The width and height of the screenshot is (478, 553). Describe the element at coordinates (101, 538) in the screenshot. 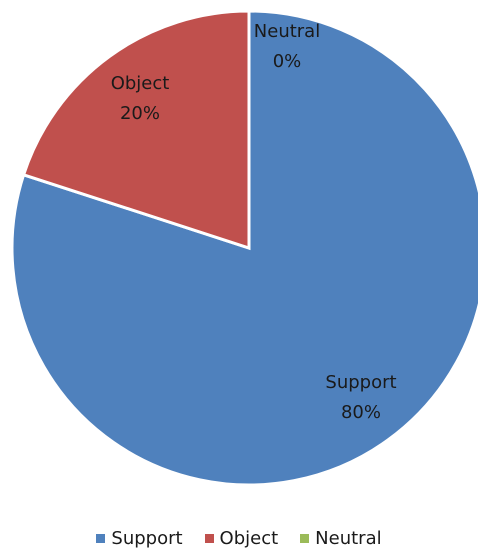

I see `legend-swatch-support` at that location.